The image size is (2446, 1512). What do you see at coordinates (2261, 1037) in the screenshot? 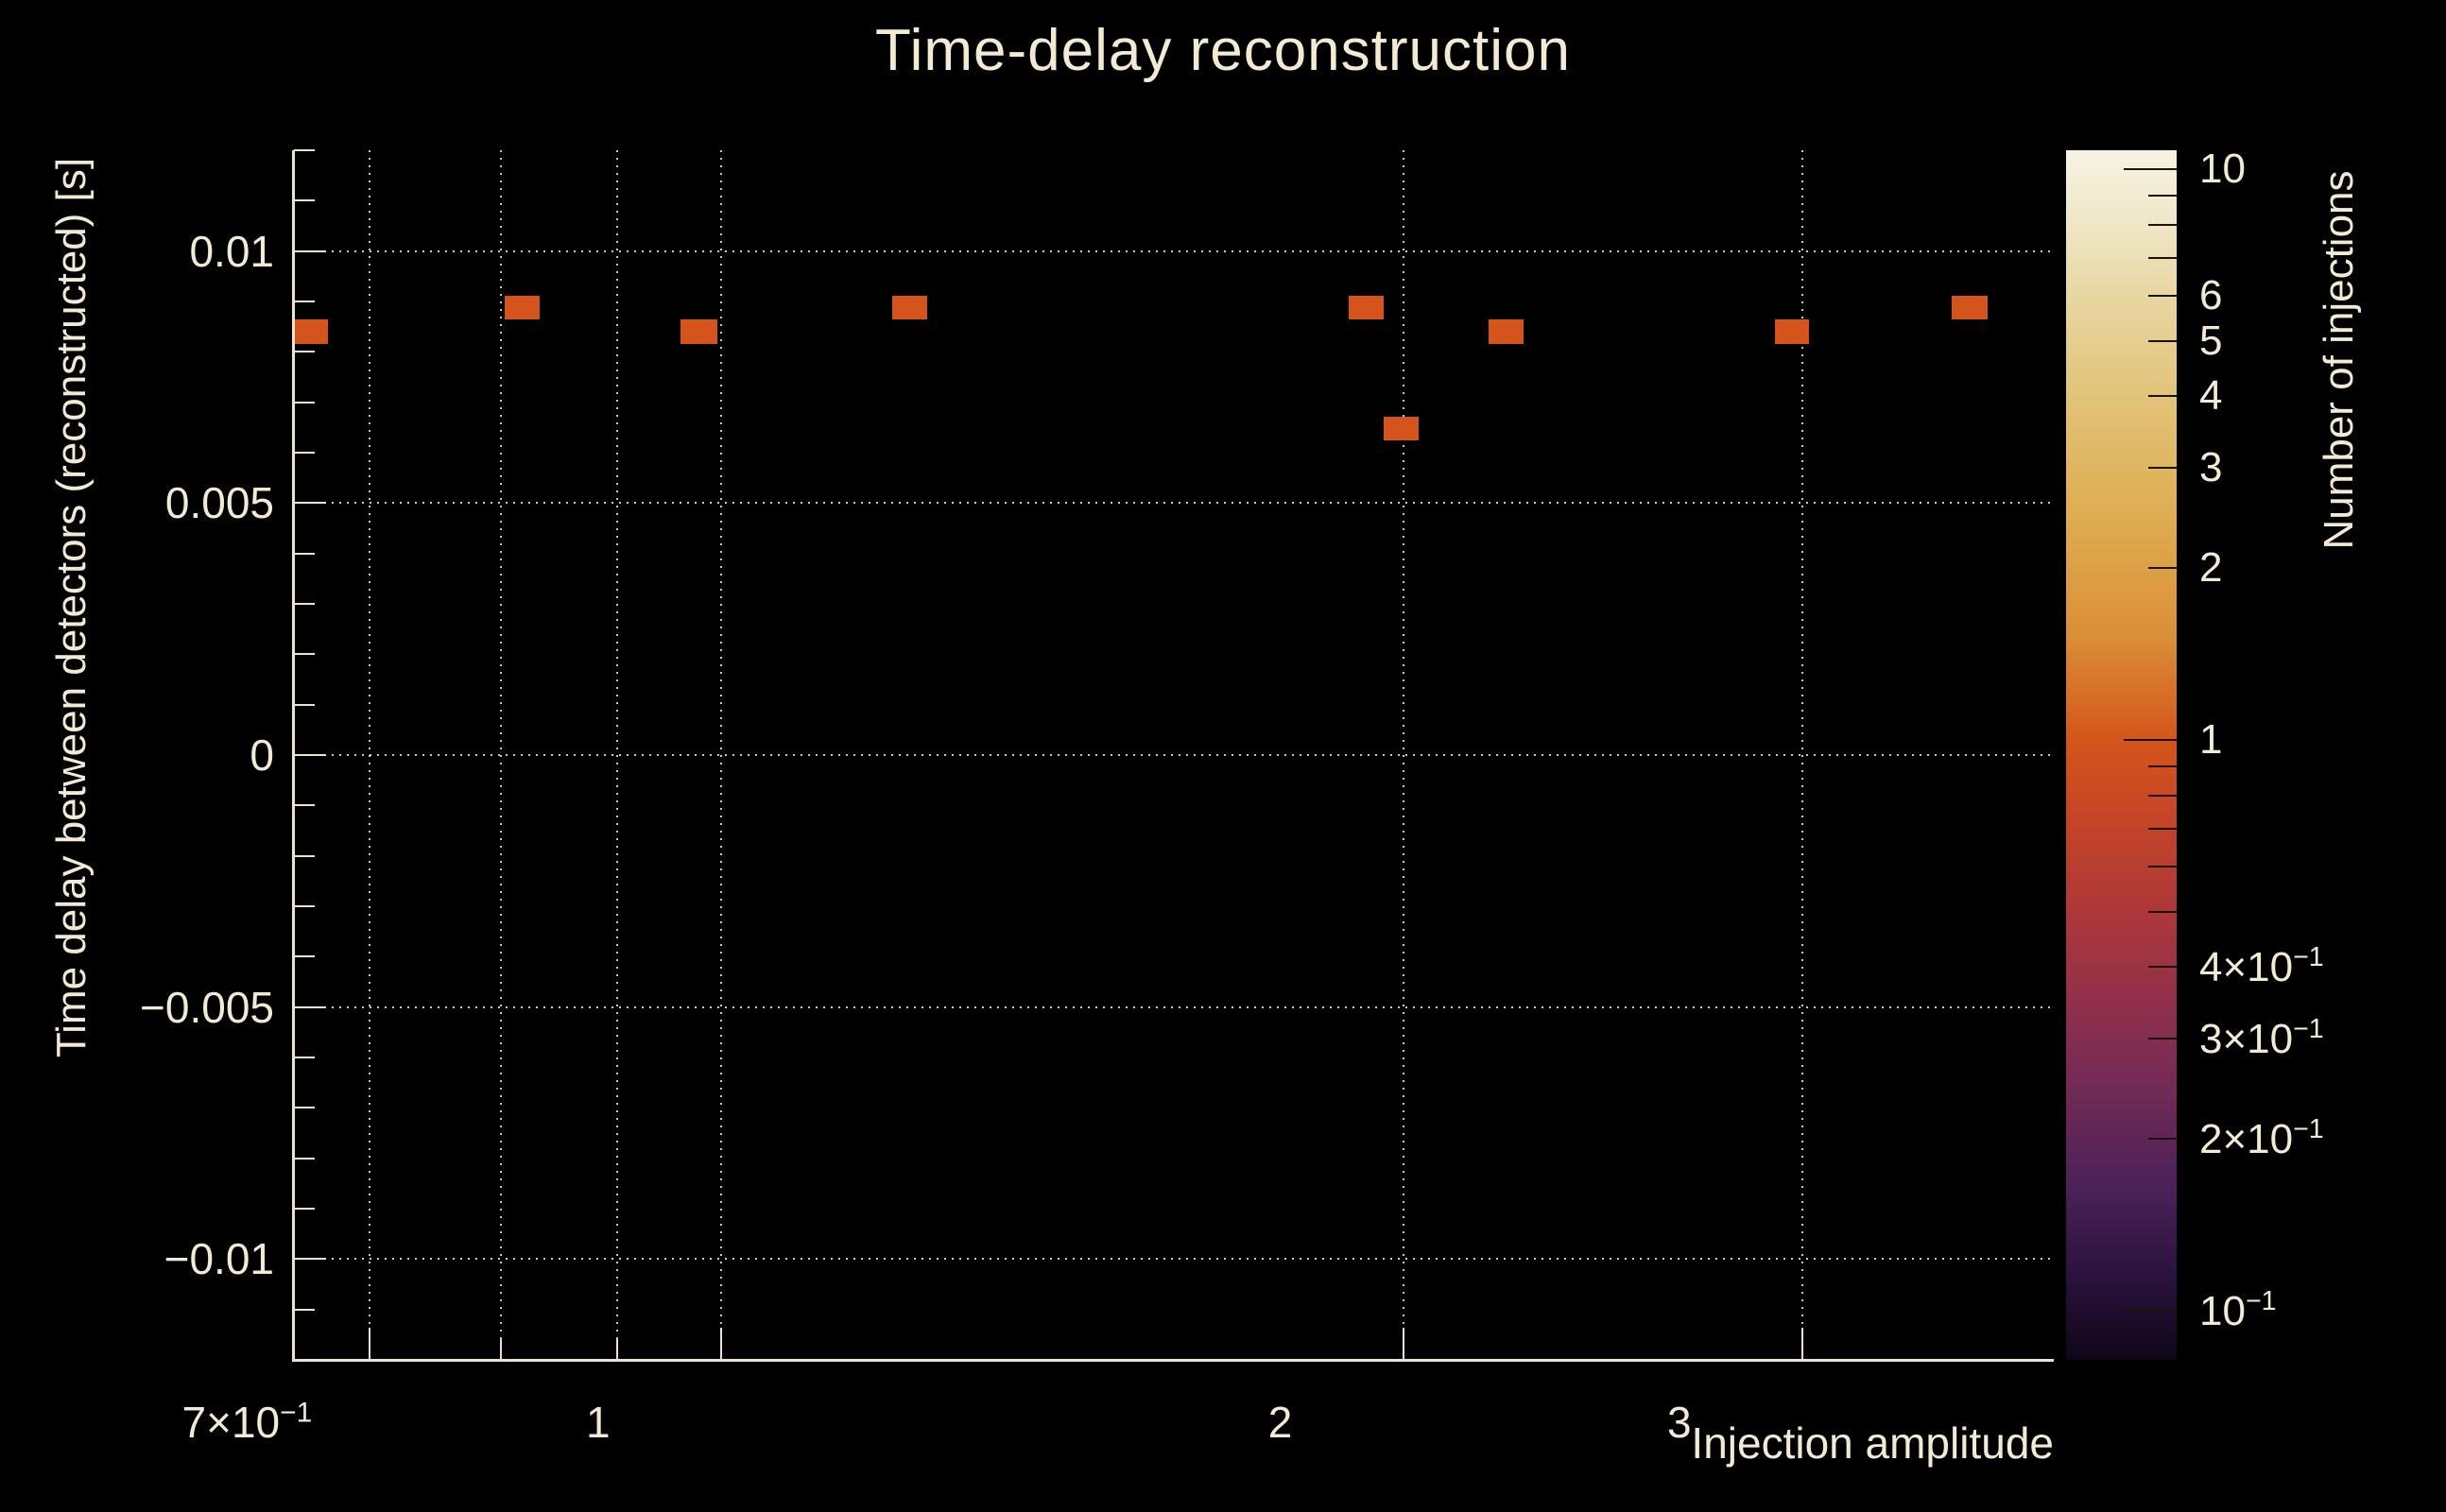
I see `colorbar-tick-label: 3×10⁻¹` at bounding box center [2261, 1037].